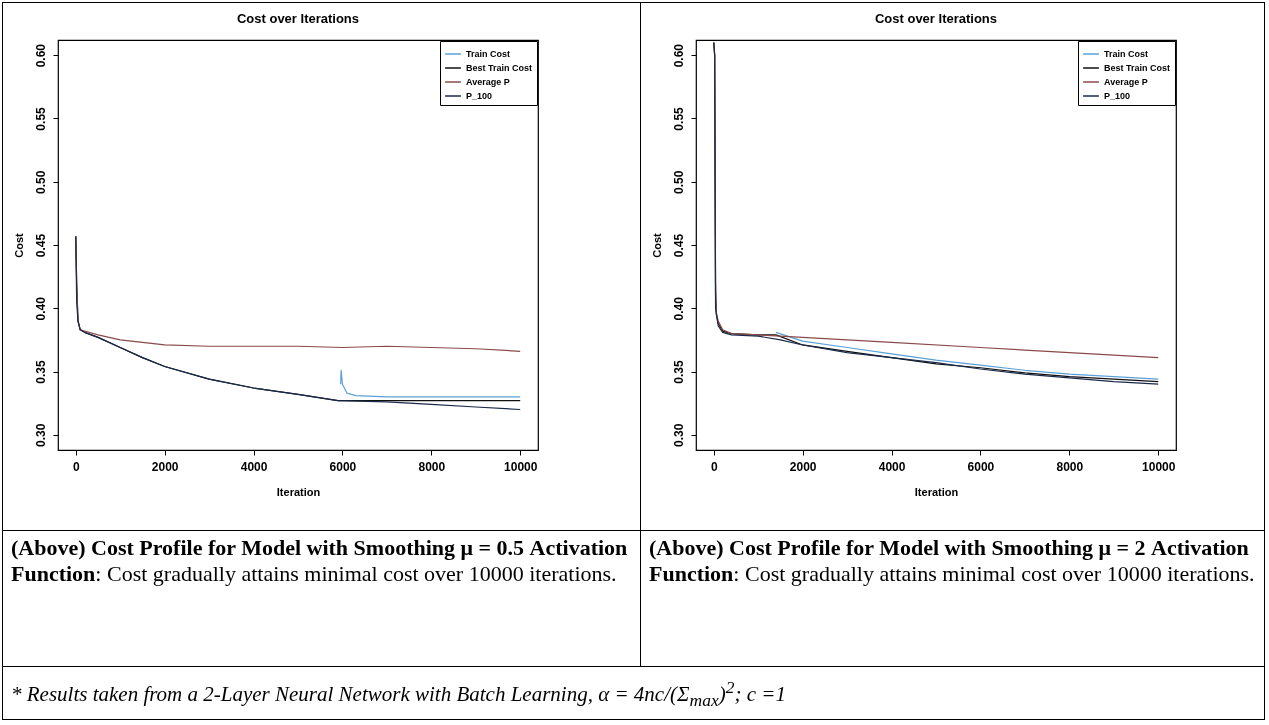 The width and height of the screenshot is (1269, 725). I want to click on text: (Above) Cost Profile for Model with Smoothing μ = 2 Activation Function: Cost gradually attains minimal cost over 10000 iterations., so click(952, 599).